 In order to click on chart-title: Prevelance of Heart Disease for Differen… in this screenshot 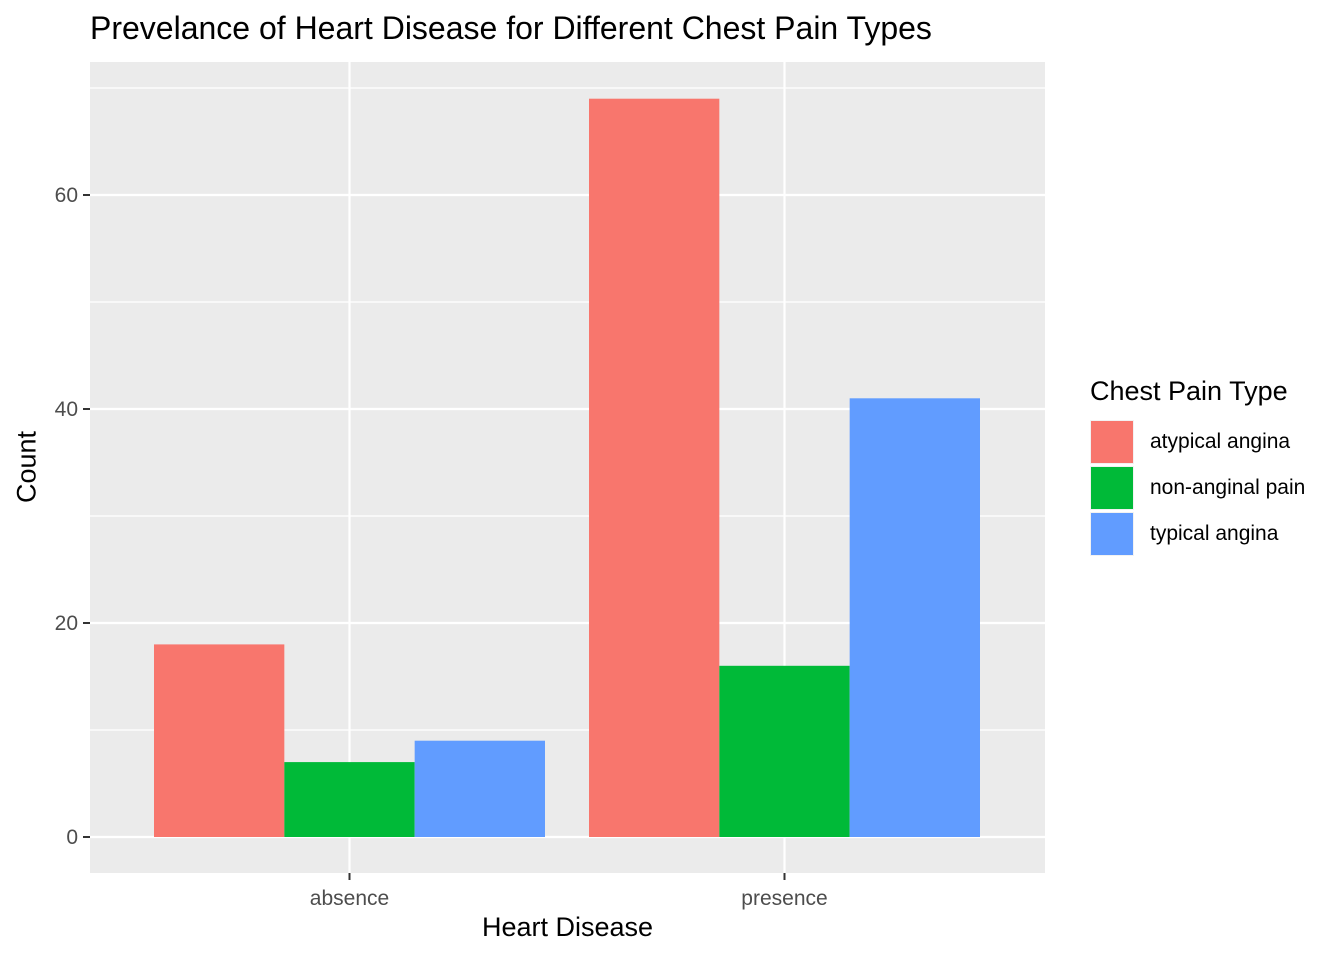, I will do `click(511, 28)`.